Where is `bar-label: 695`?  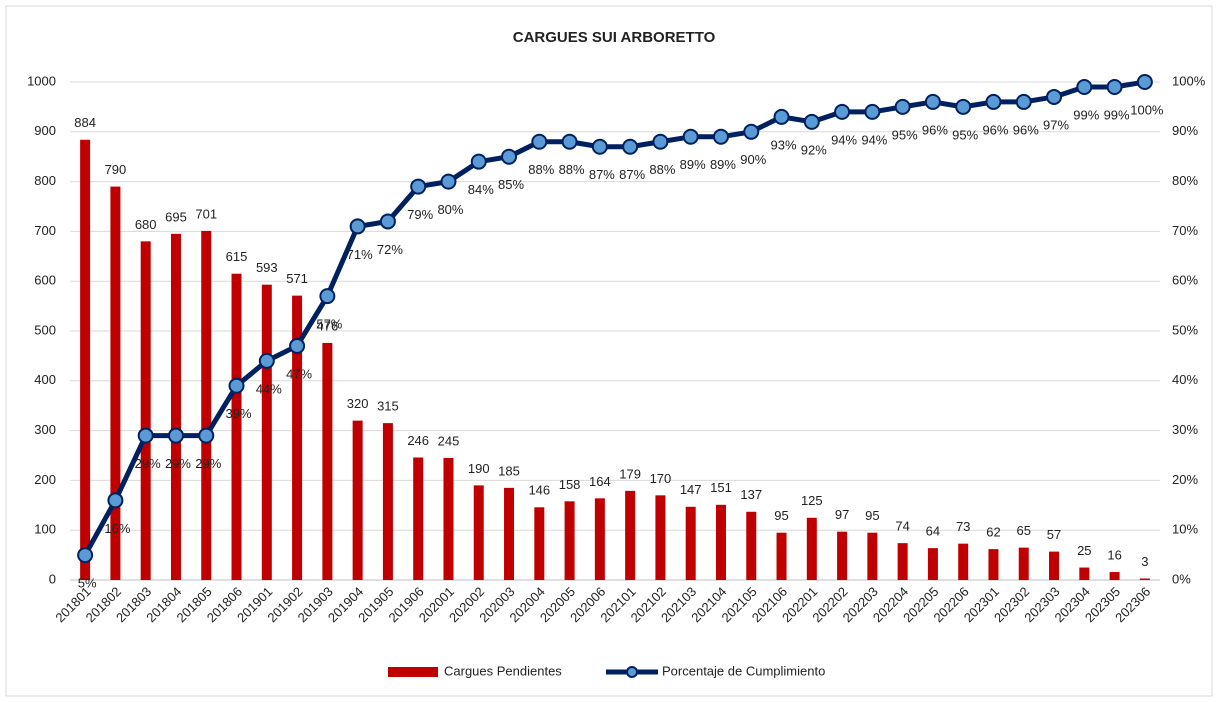 bar-label: 695 is located at coordinates (176, 216).